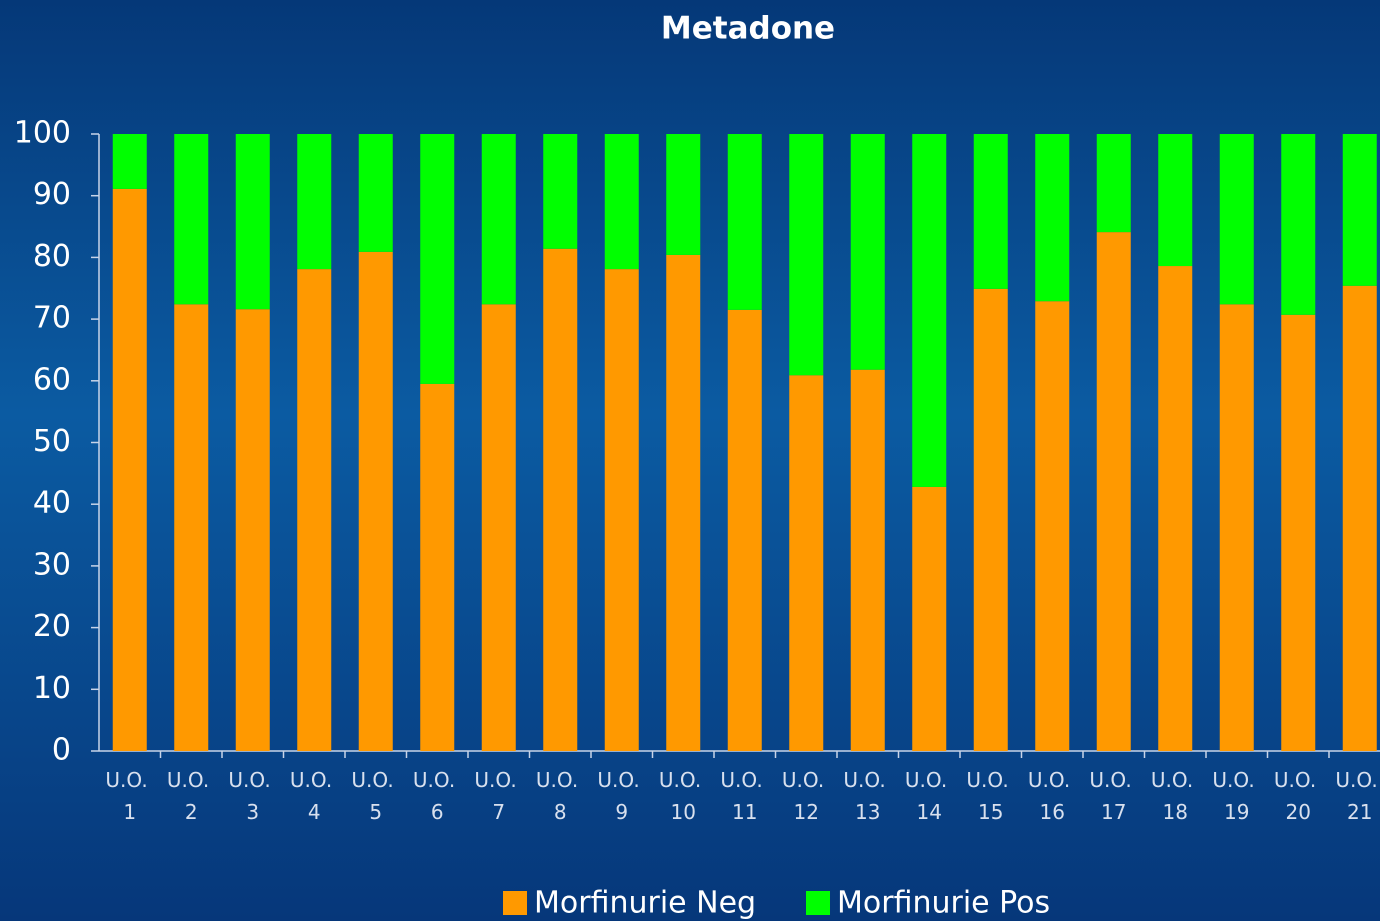 The image size is (1380, 921). Describe the element at coordinates (645, 903) in the screenshot. I see `legend-label: Morfinurie Neg` at that location.